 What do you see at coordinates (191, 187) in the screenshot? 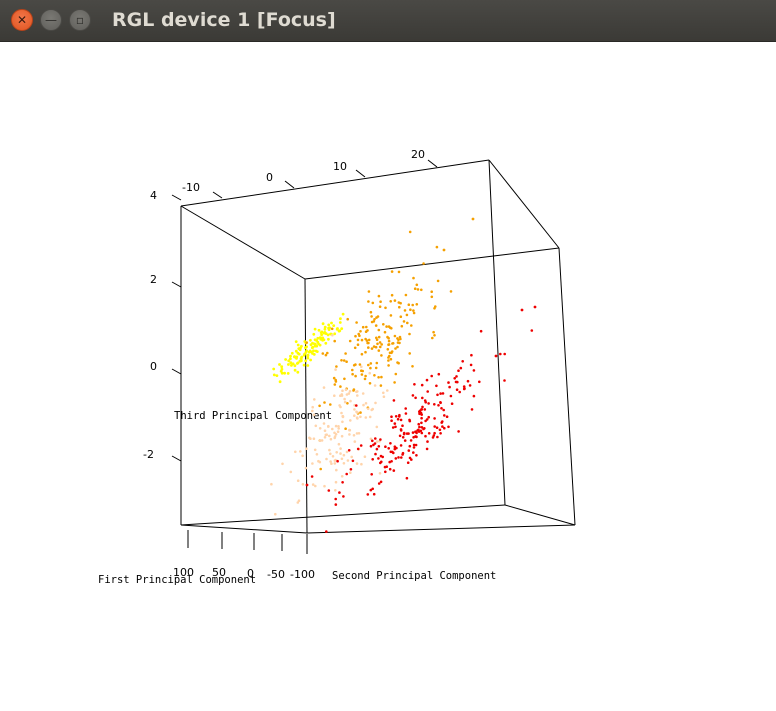
I see `top-tick-label: -10` at bounding box center [191, 187].